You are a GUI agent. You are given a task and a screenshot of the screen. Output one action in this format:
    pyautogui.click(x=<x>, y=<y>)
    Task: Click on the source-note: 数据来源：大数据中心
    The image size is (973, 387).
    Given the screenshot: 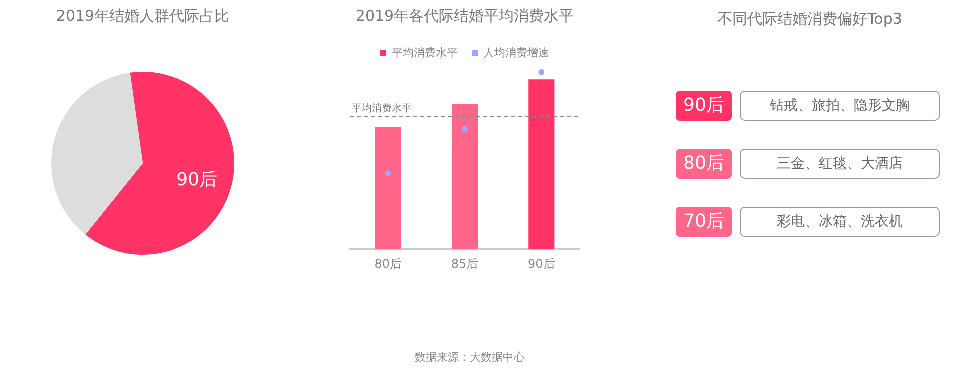 What is the action you would take?
    pyautogui.click(x=470, y=357)
    